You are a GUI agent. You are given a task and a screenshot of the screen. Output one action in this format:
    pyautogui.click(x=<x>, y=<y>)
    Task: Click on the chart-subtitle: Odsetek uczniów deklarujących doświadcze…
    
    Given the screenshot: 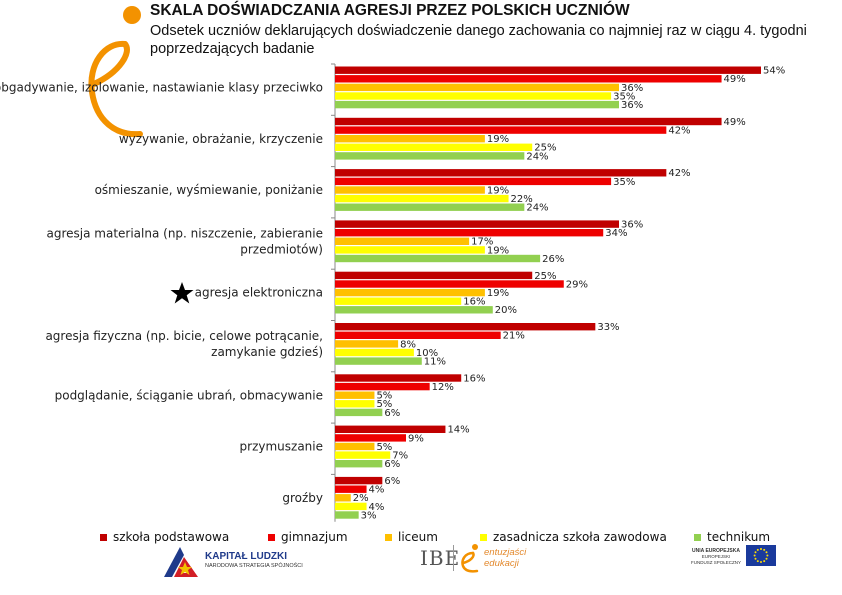 What is the action you would take?
    pyautogui.click(x=478, y=40)
    